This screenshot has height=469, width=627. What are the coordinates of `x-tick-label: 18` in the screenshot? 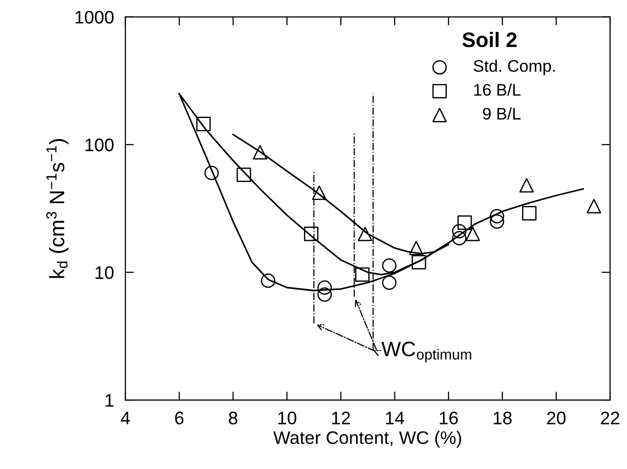 It's located at (503, 418).